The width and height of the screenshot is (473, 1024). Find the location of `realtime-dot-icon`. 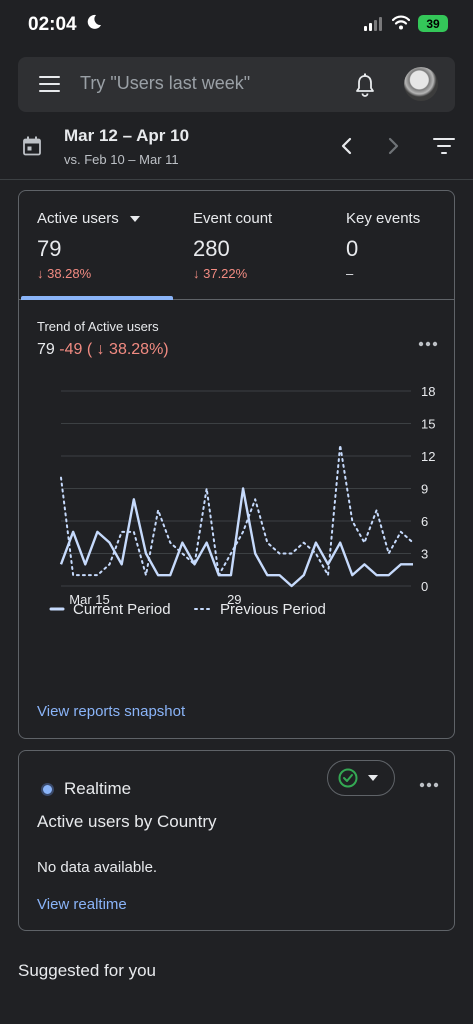

realtime-dot-icon is located at coordinates (47, 789).